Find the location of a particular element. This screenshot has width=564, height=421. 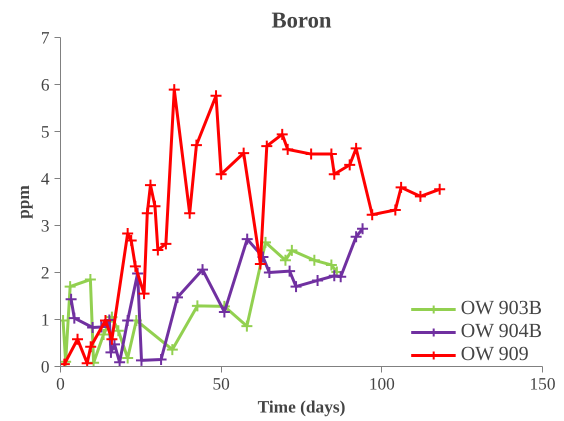

y-tick-label: 2 is located at coordinates (45, 273).